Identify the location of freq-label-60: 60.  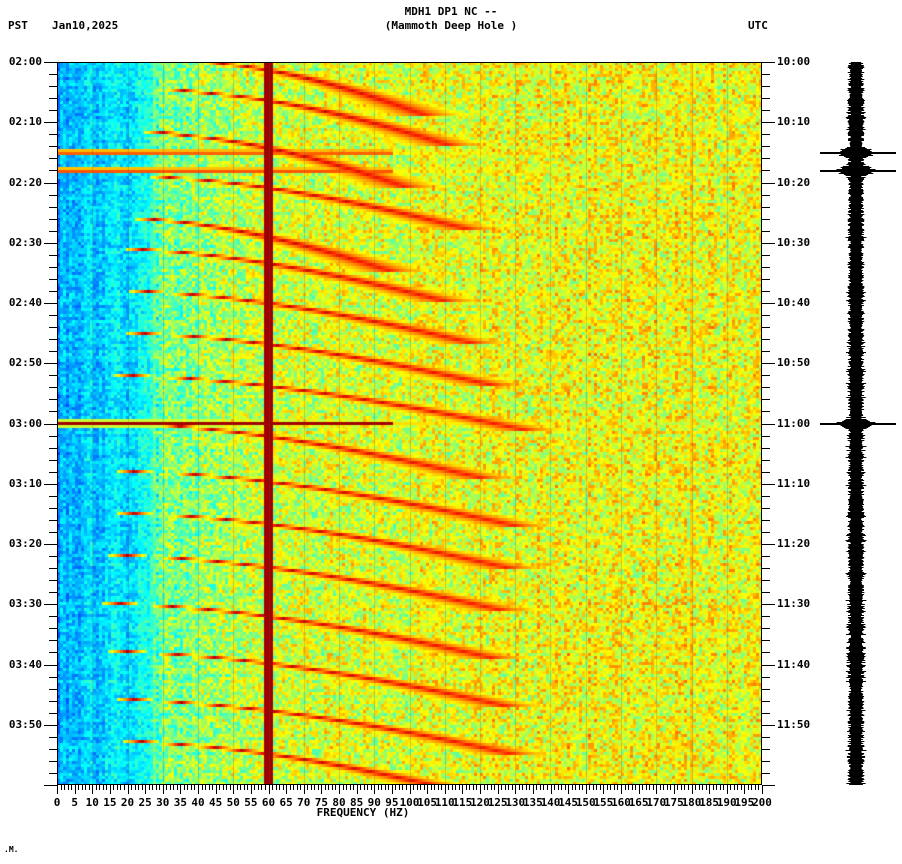
(268, 802).